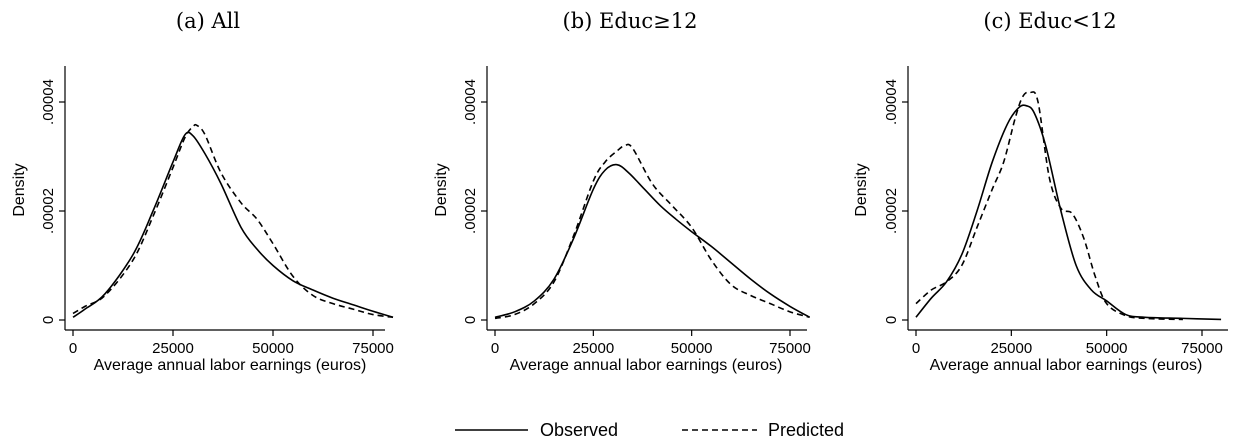 This screenshot has width=1244, height=441. Describe the element at coordinates (579, 430) in the screenshot. I see `legend-label-observed: Observed` at that location.